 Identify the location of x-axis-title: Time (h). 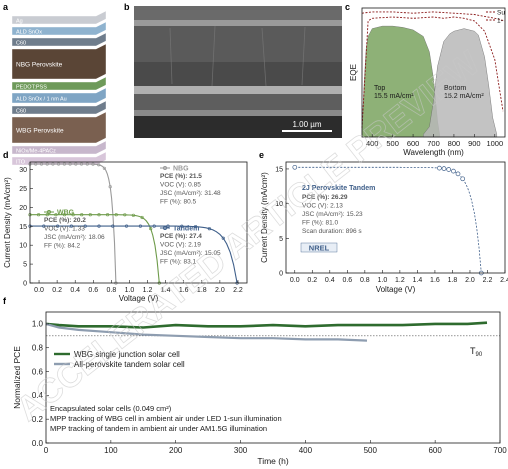
(272, 461).